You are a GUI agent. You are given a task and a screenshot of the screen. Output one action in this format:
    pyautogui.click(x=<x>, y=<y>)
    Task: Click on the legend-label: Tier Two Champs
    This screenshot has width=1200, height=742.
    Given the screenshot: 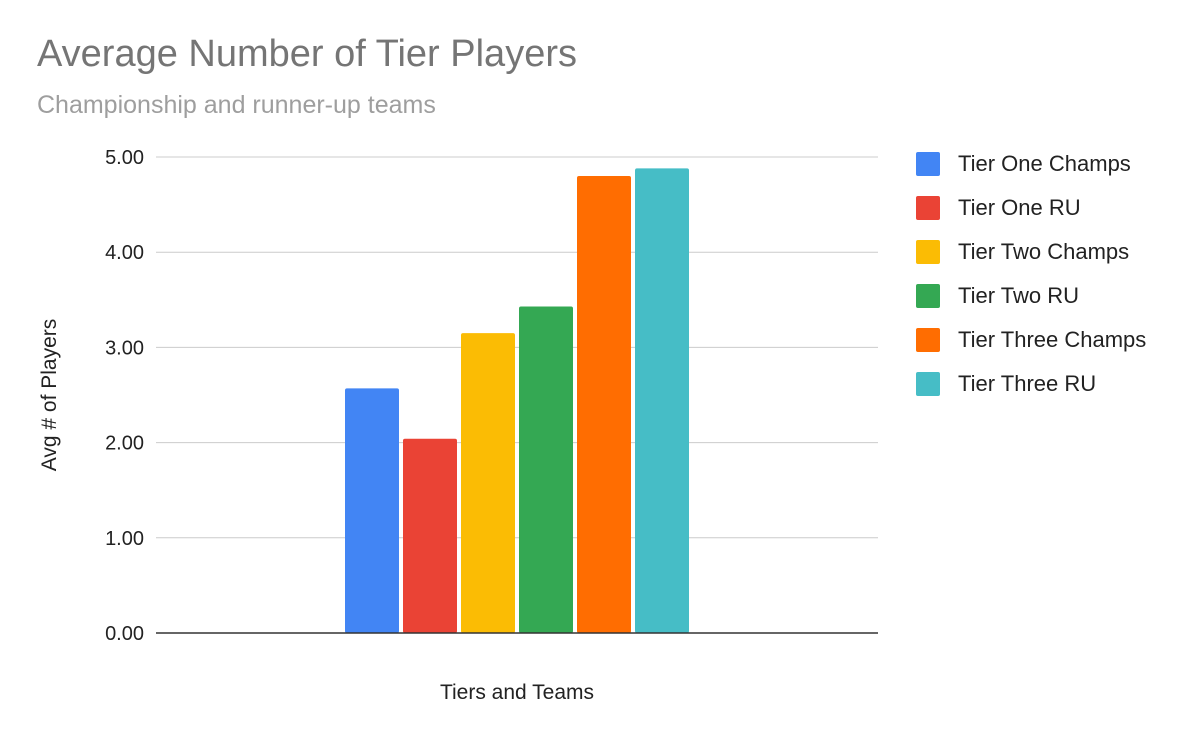 What is the action you would take?
    pyautogui.click(x=1044, y=251)
    